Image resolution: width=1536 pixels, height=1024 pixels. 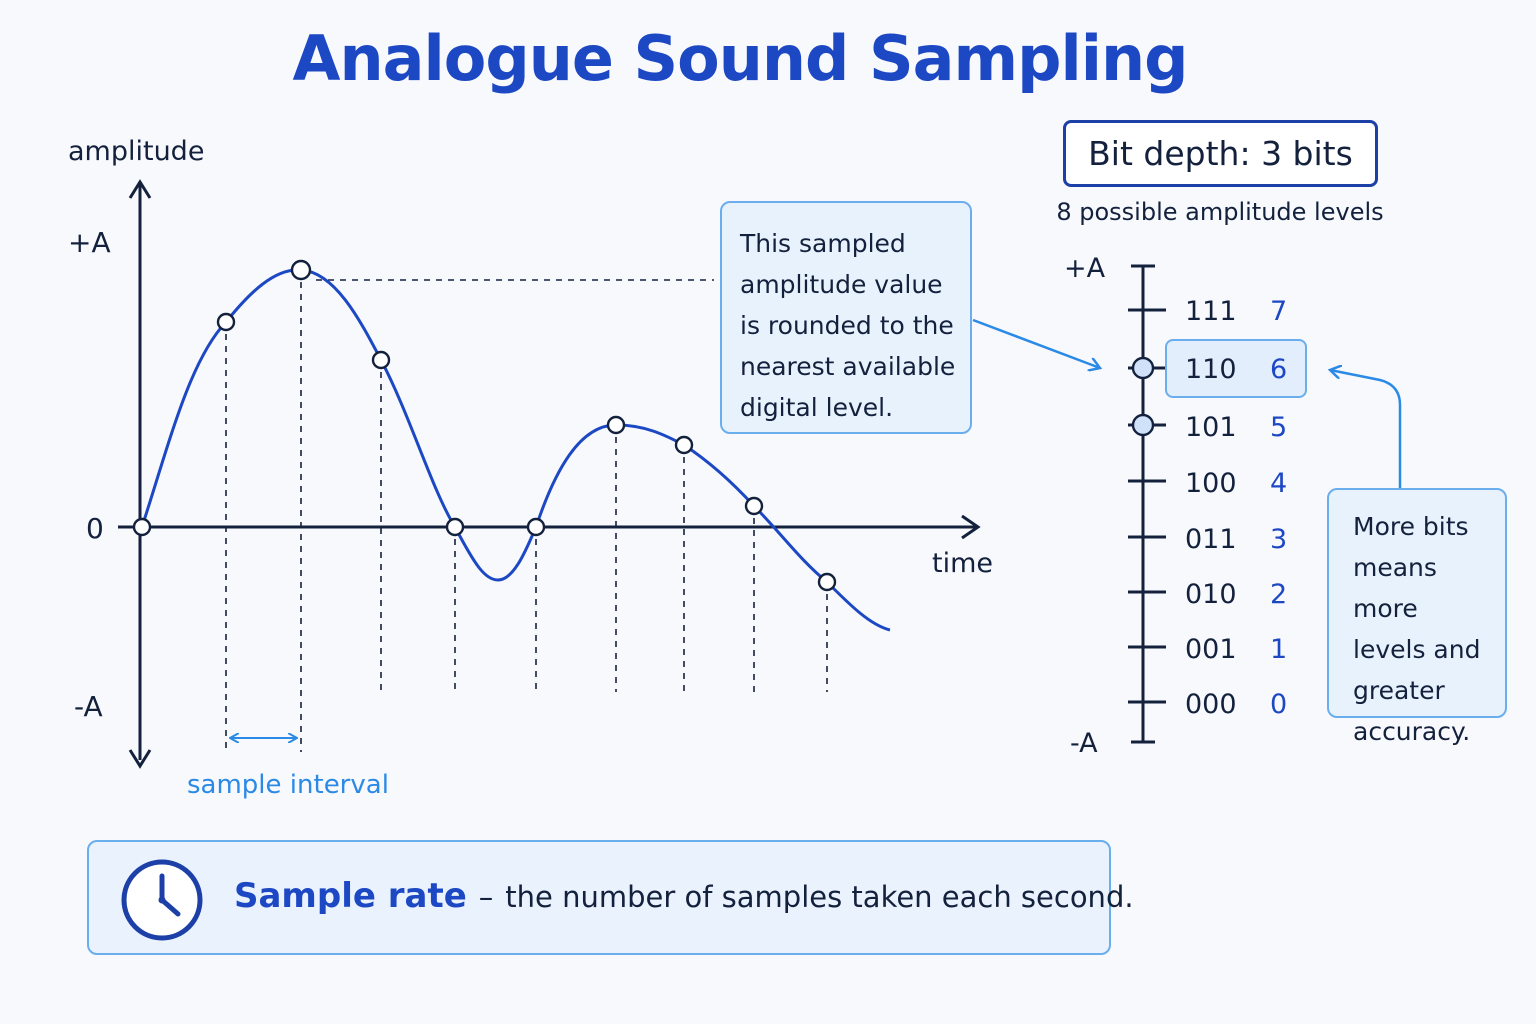 I want to click on y-axis-label: amplitude, so click(x=136, y=151).